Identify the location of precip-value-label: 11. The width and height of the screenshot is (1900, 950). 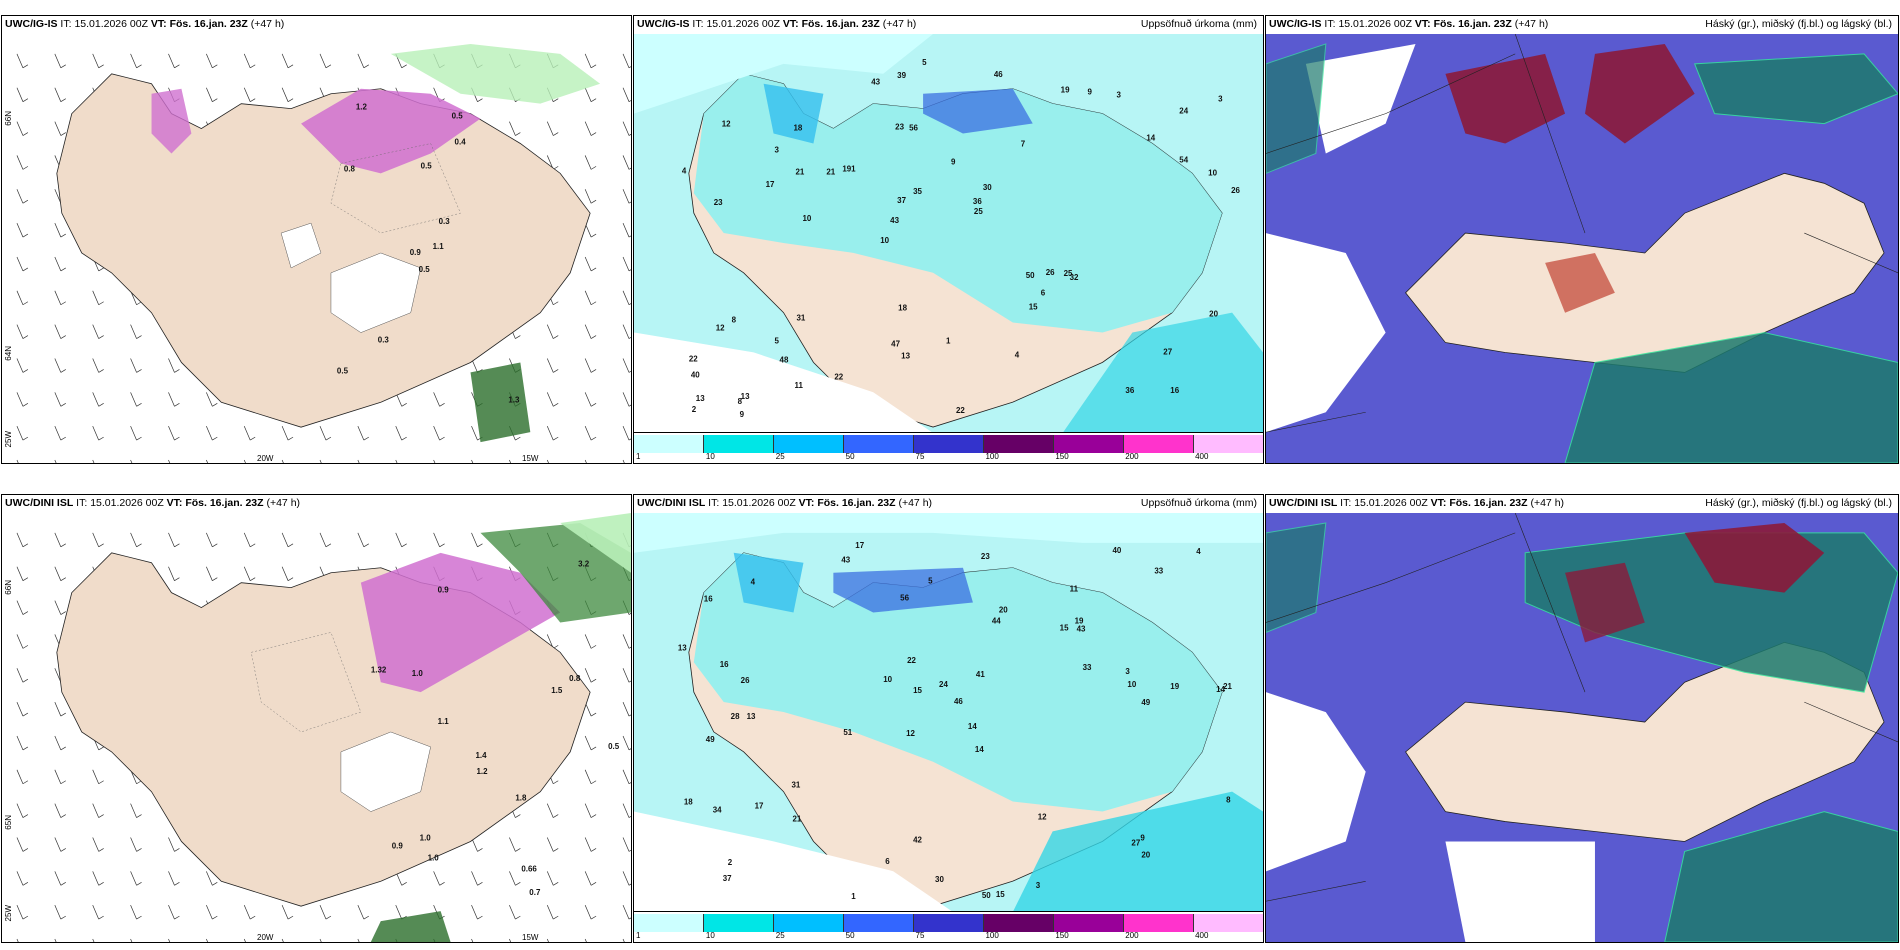
(798, 385).